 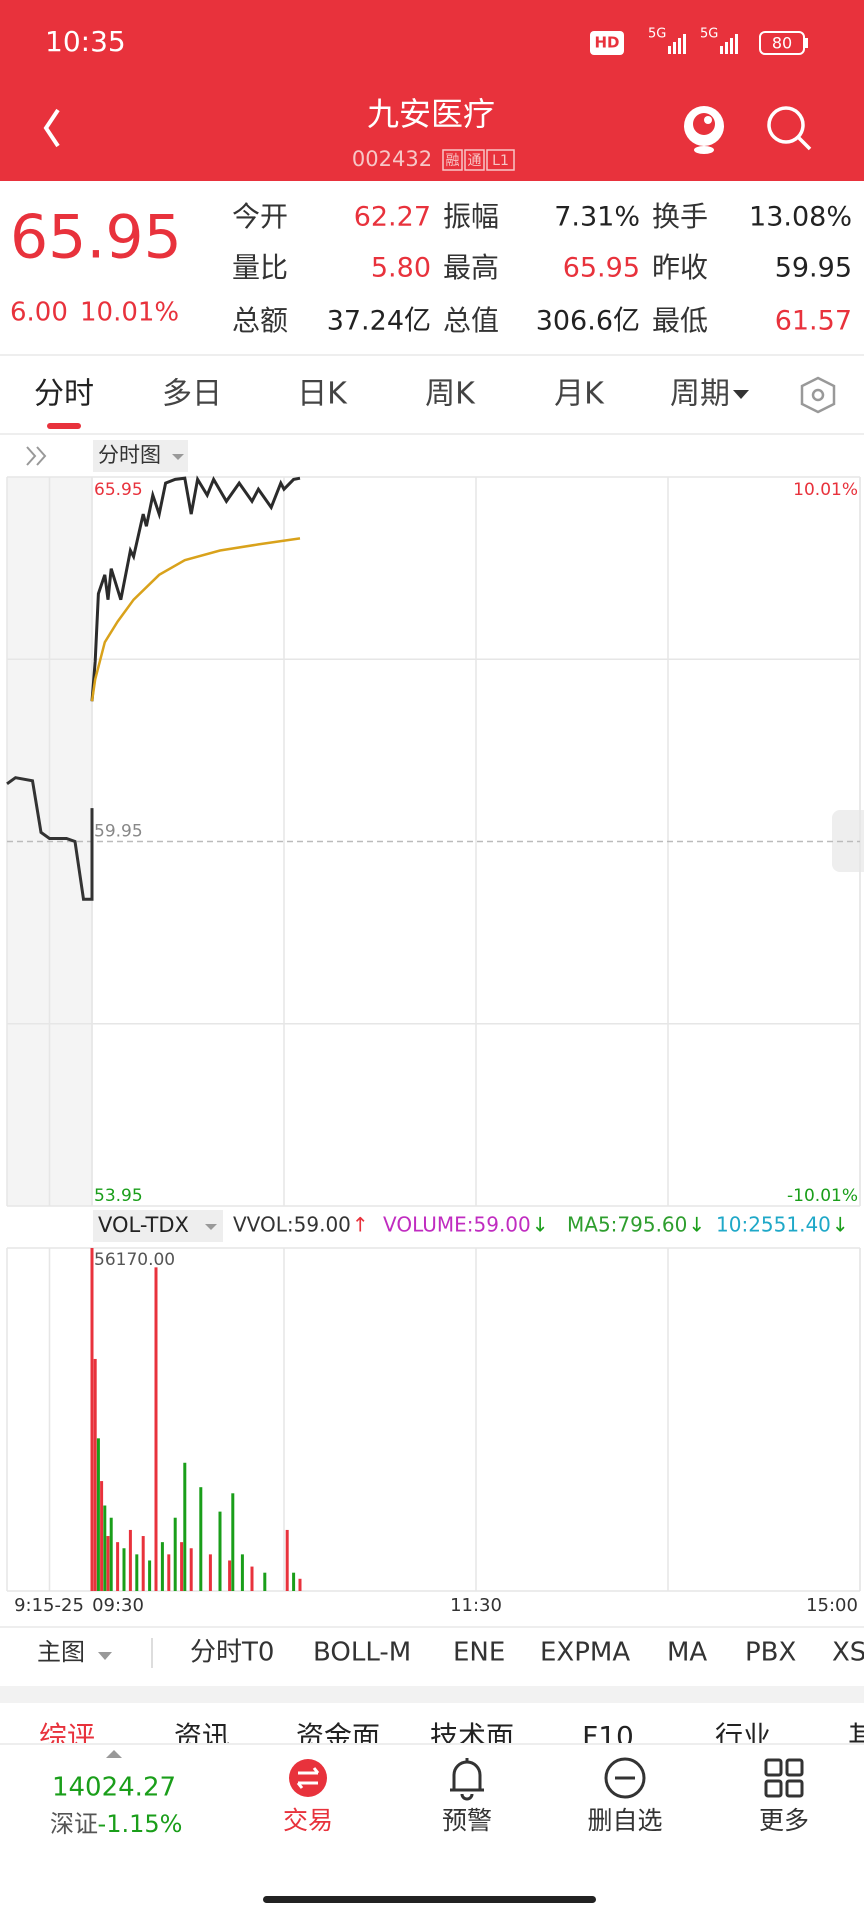 What do you see at coordinates (601, 268) in the screenshot?
I see `stat-value: 65.95` at bounding box center [601, 268].